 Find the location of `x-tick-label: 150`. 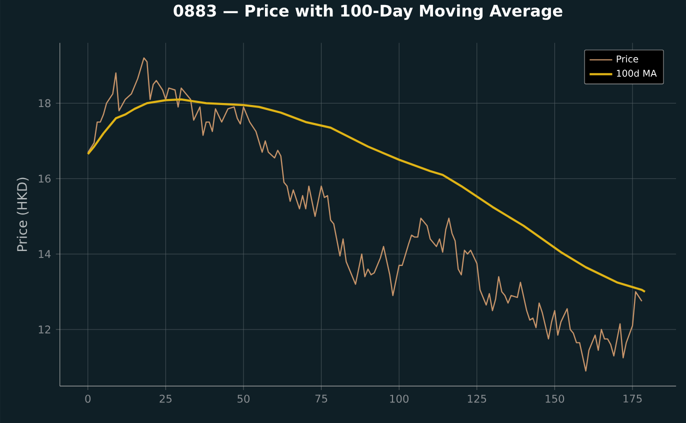

x-tick-label: 150 is located at coordinates (555, 398).